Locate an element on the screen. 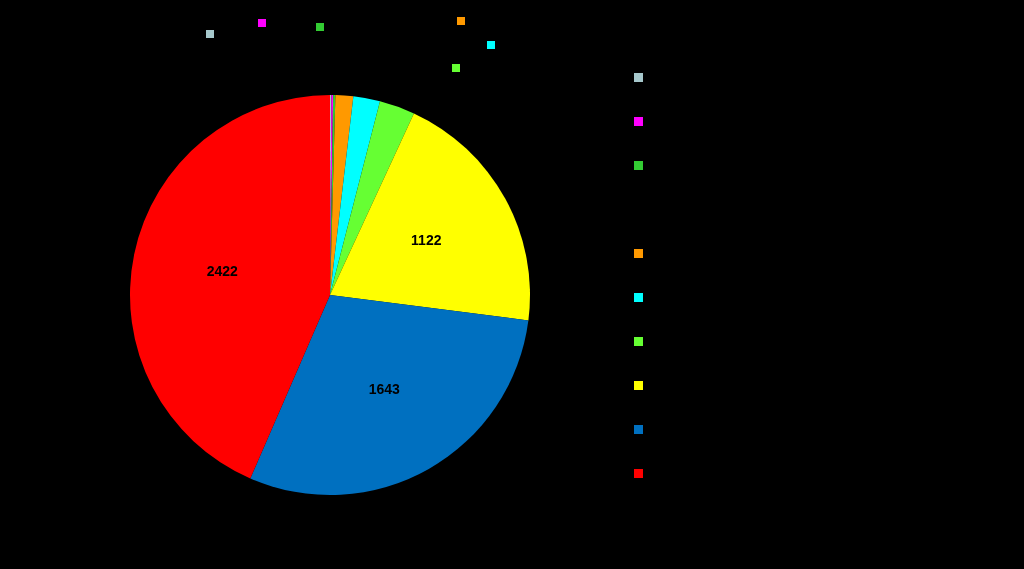  data-label: 1122 is located at coordinates (426, 240).